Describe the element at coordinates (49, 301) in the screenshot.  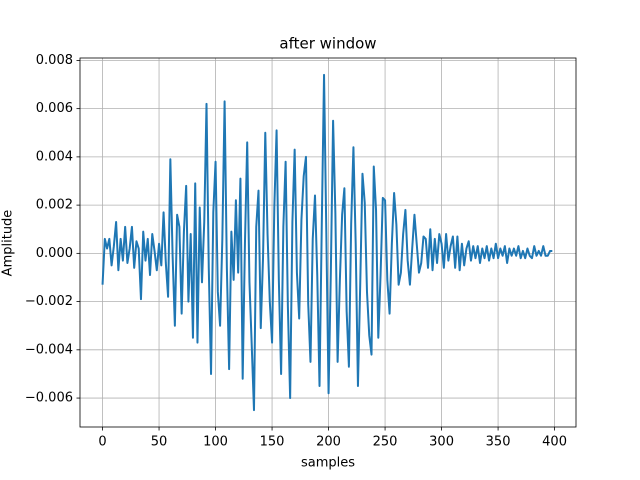
I see `y-tick-label: −0.002` at that location.